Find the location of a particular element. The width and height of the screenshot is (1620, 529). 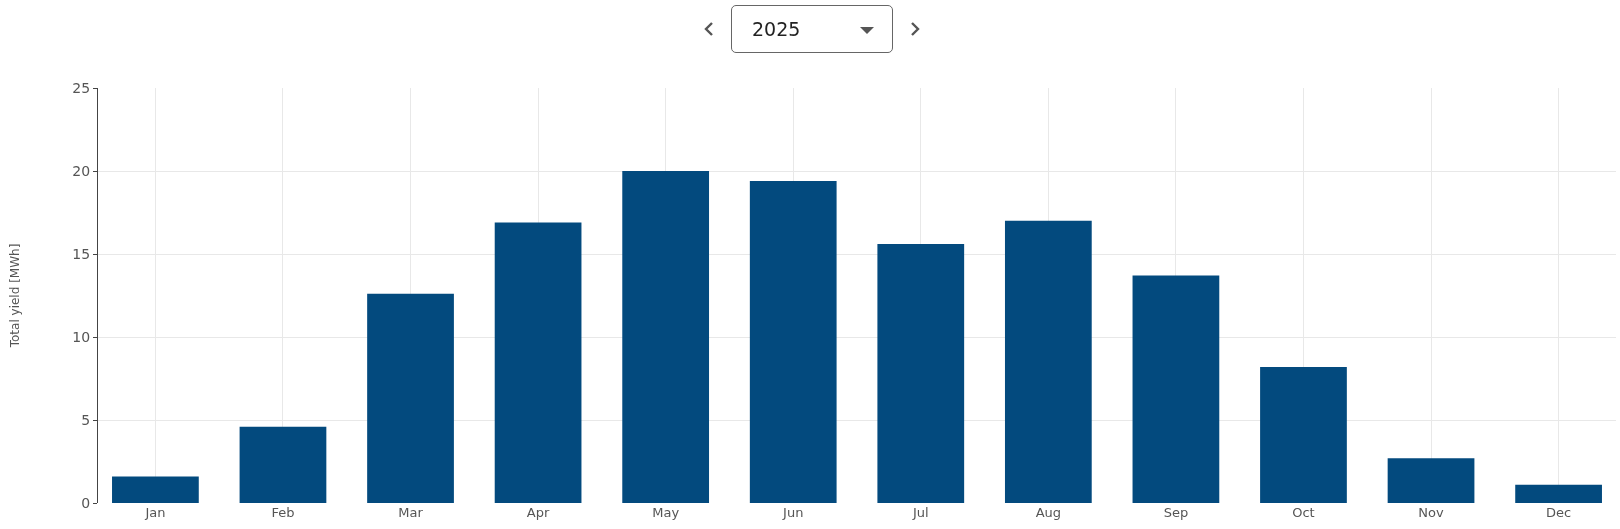

y-tick-label: 25 is located at coordinates (81, 87).